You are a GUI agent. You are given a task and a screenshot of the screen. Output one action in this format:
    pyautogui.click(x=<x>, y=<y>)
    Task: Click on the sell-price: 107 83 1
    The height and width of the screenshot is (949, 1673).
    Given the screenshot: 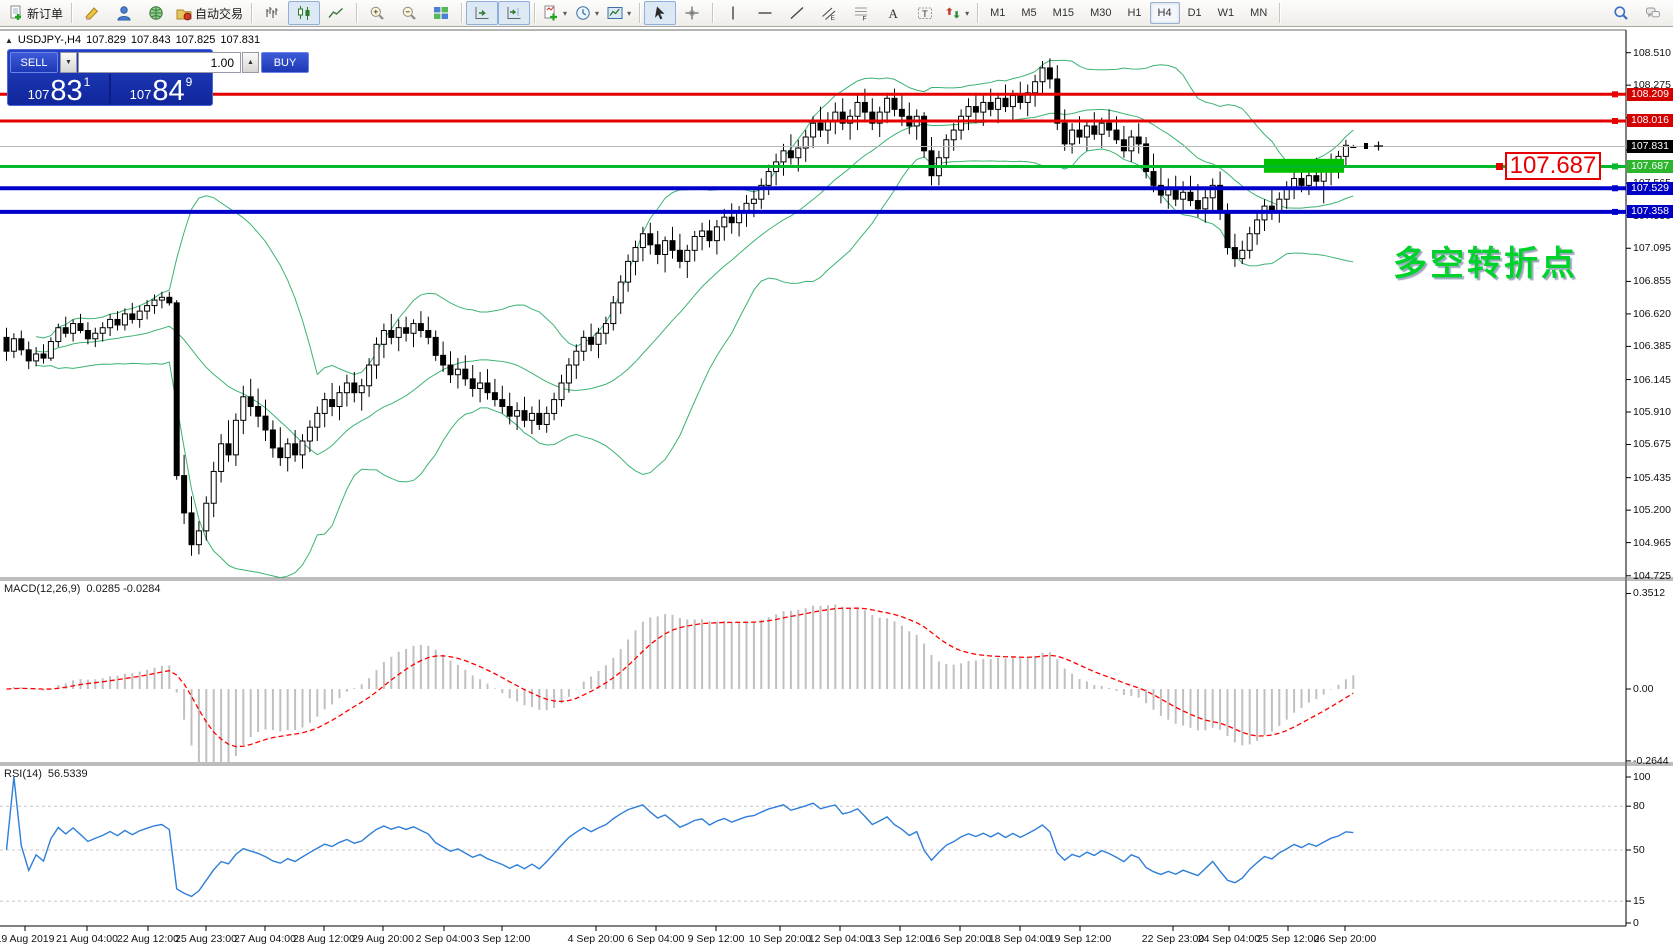 What is the action you would take?
    pyautogui.click(x=59, y=90)
    